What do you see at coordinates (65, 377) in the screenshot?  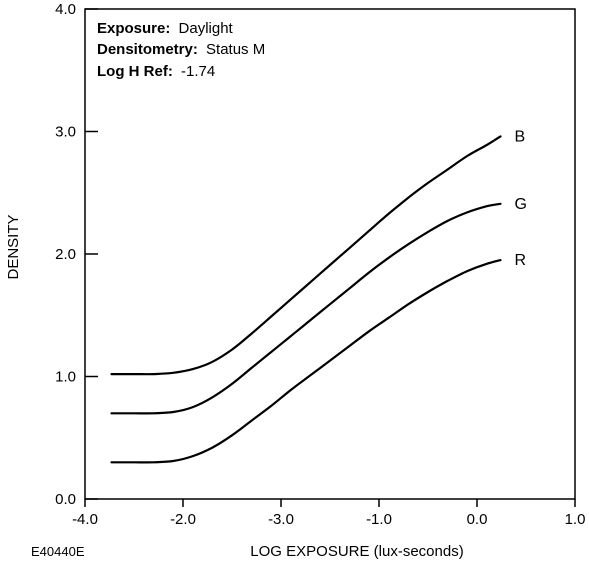 I see `y-tick-label: 1.0` at bounding box center [65, 377].